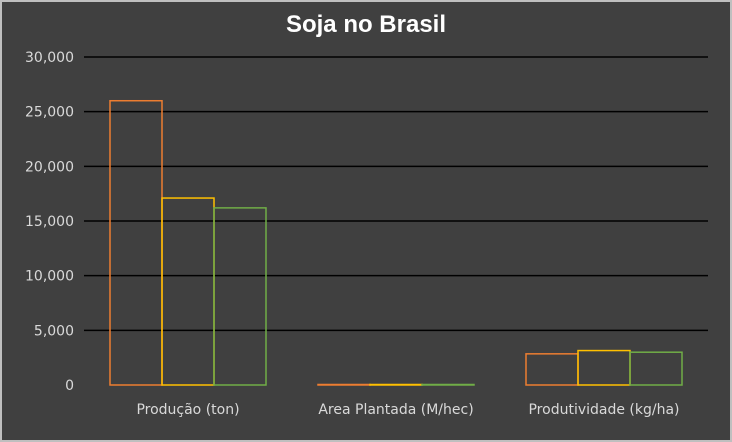 The image size is (732, 442). I want to click on y-tick-label: 20,000, so click(49, 167).